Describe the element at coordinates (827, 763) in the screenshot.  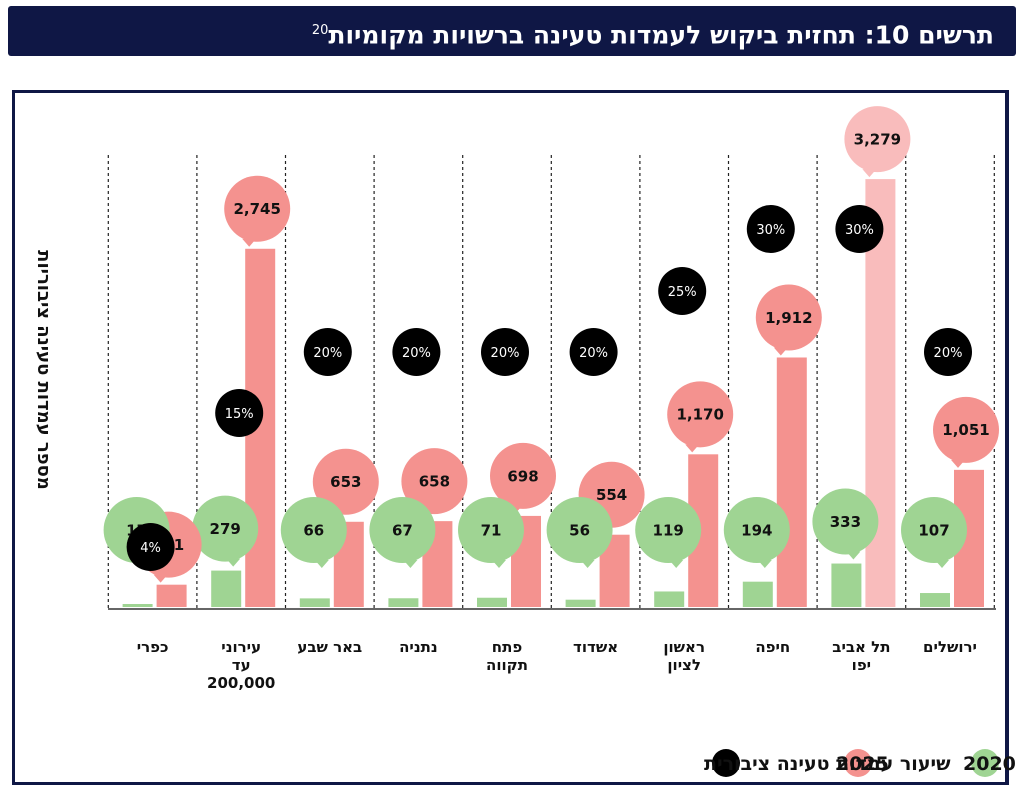
I see `legend-item: שיעור עמדות טעינה ציבורית` at that location.